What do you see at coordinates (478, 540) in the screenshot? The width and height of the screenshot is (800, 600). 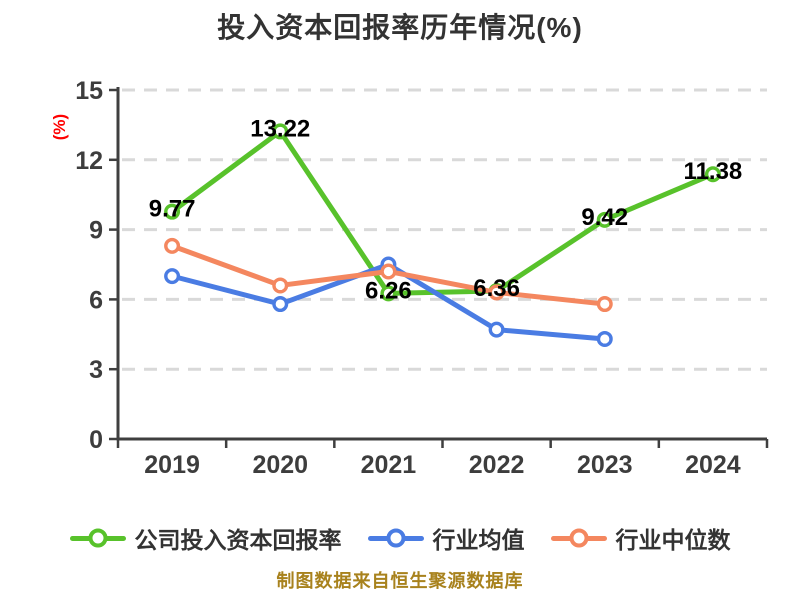 I see `legend-label: 行业均值` at bounding box center [478, 540].